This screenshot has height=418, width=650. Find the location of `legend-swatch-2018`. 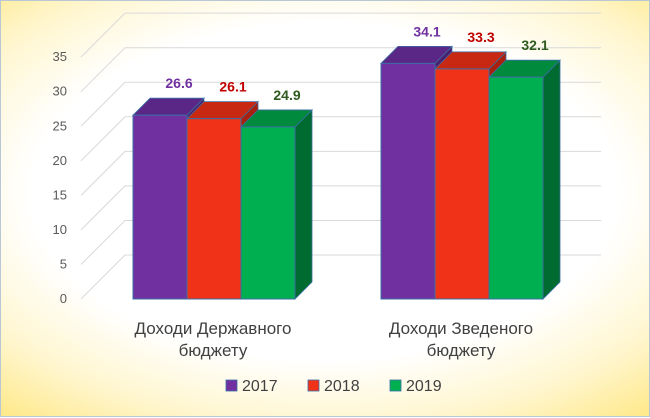

legend-swatch-2018 is located at coordinates (313, 385).